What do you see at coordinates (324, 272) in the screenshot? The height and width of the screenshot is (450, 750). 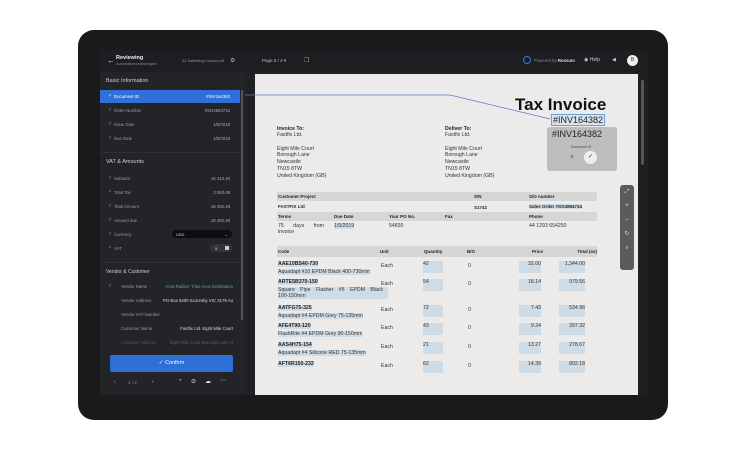 I see `item-desc: Aquadapt #10 EPDM Black 400-730mm` at bounding box center [324, 272].